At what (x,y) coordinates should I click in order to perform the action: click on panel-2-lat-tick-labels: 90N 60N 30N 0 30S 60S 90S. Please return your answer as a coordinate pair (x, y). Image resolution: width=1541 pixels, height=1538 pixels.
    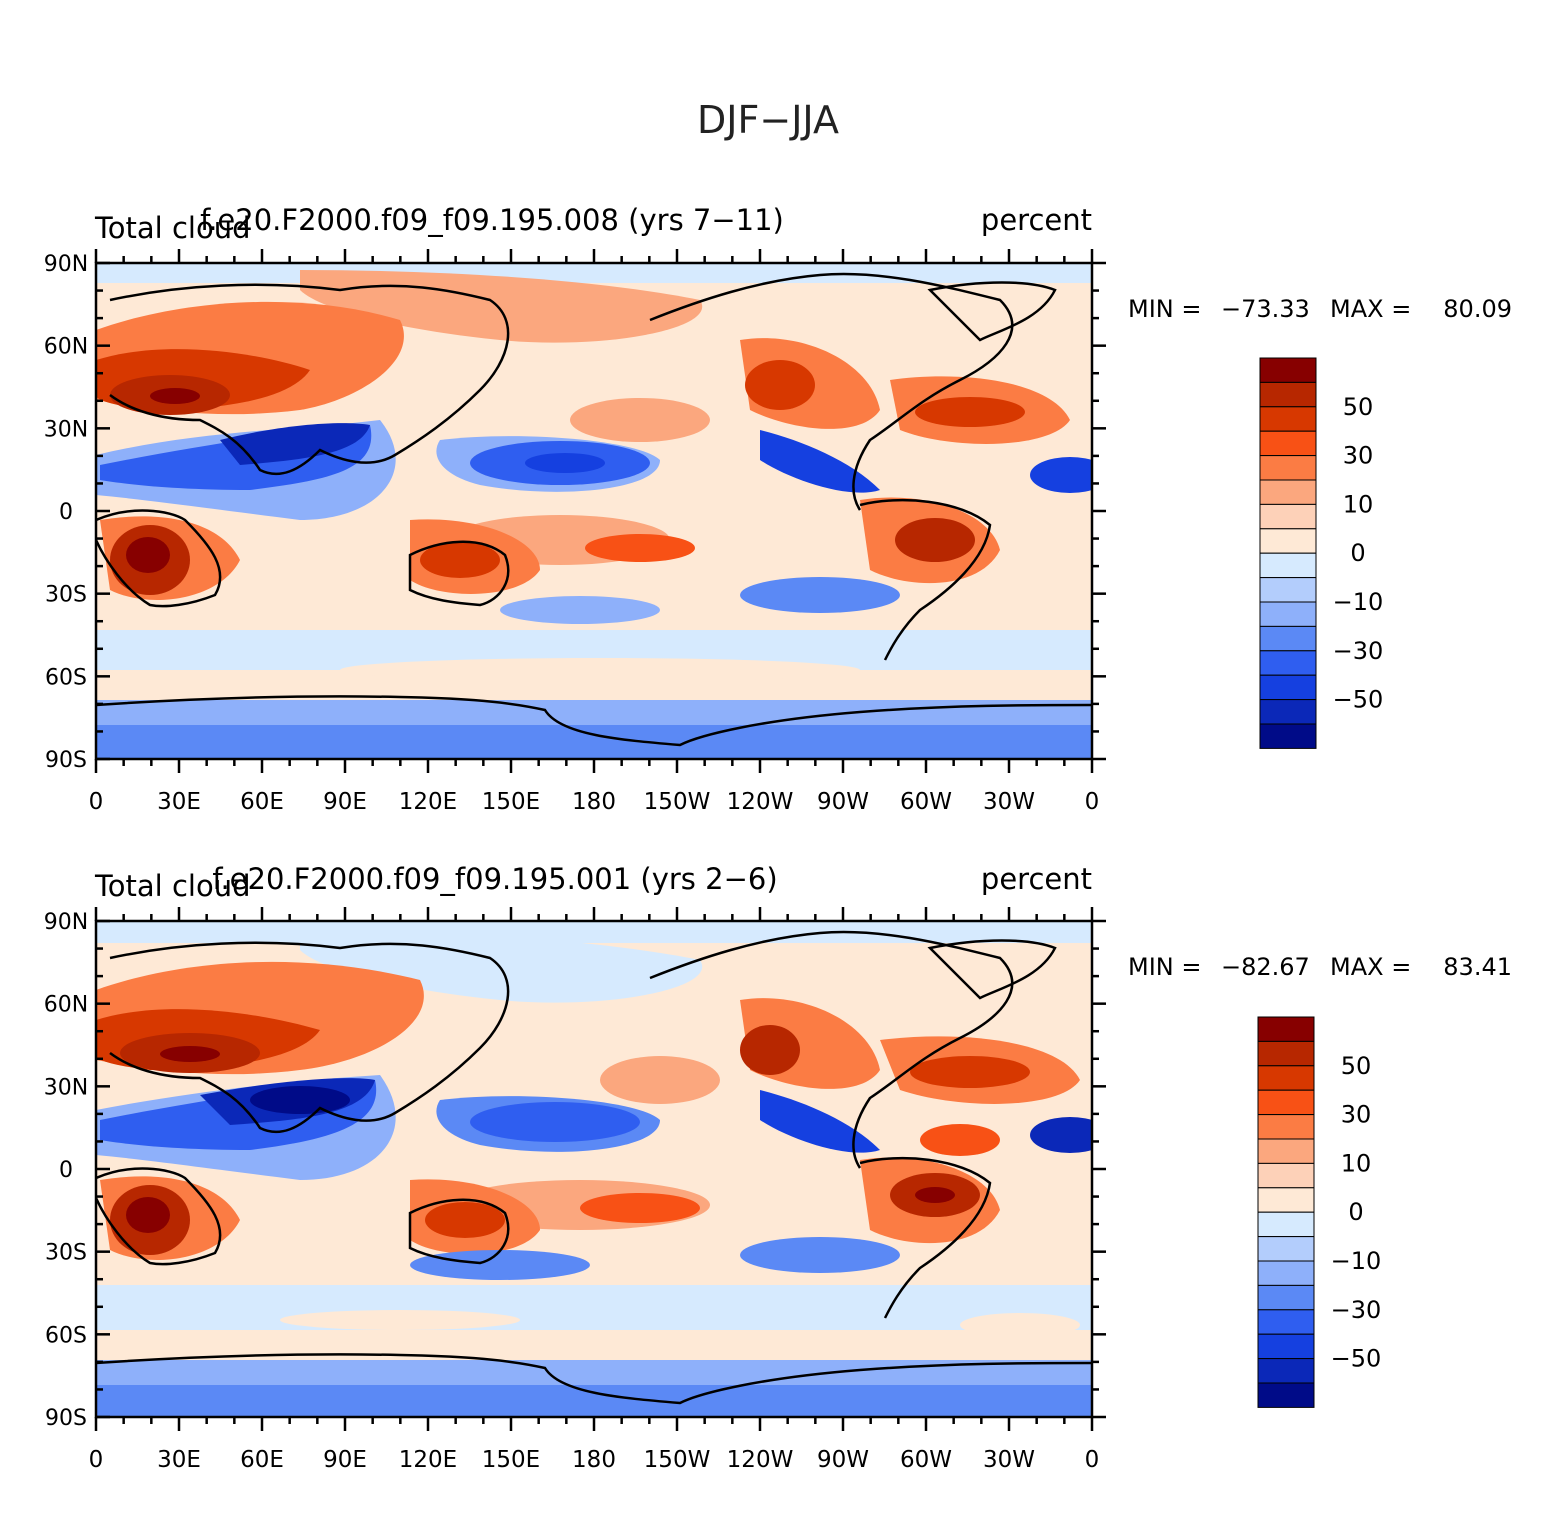
    Looking at the image, I should click on (66, 1170).